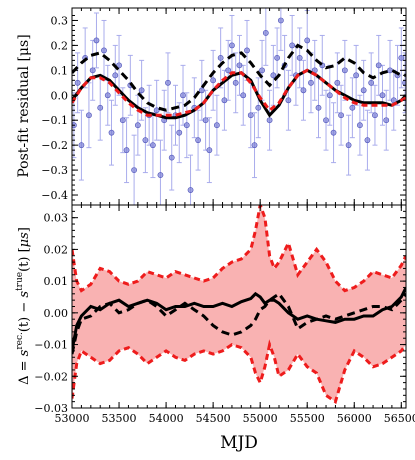 This screenshot has width=415, height=460. I want to click on residual-curves, so click(239, 81).